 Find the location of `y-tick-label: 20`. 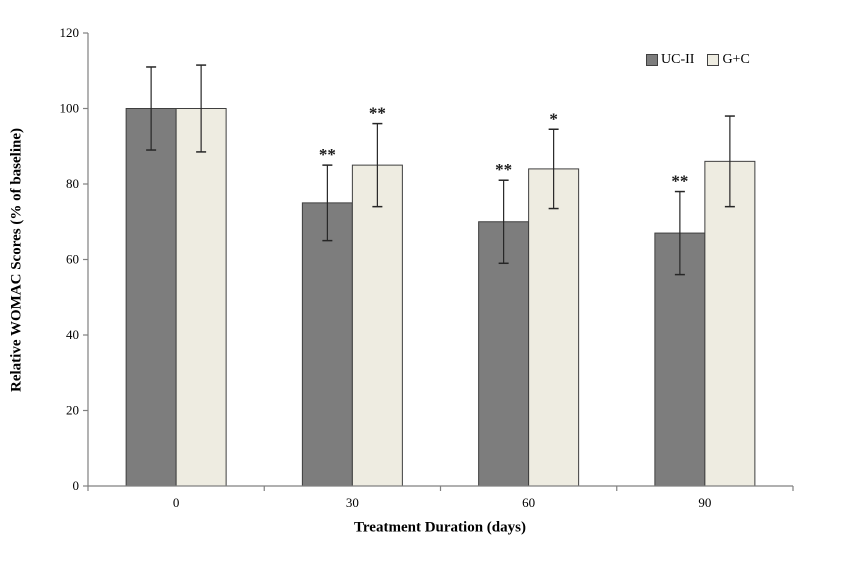

y-tick-label: 20 is located at coordinates (72, 410).